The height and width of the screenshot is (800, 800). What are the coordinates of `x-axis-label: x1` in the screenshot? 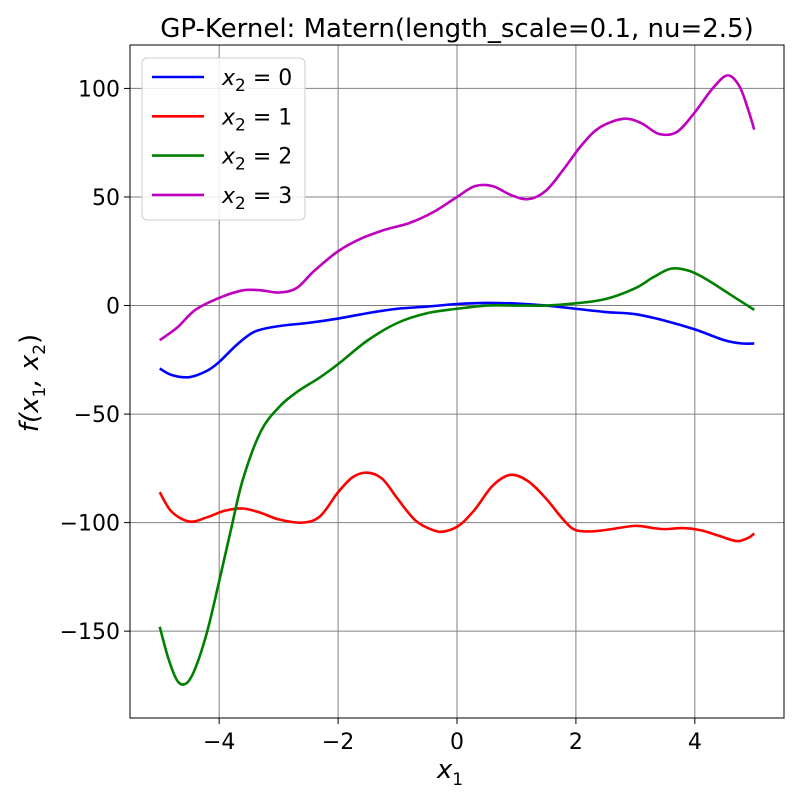 It's located at (449, 772).